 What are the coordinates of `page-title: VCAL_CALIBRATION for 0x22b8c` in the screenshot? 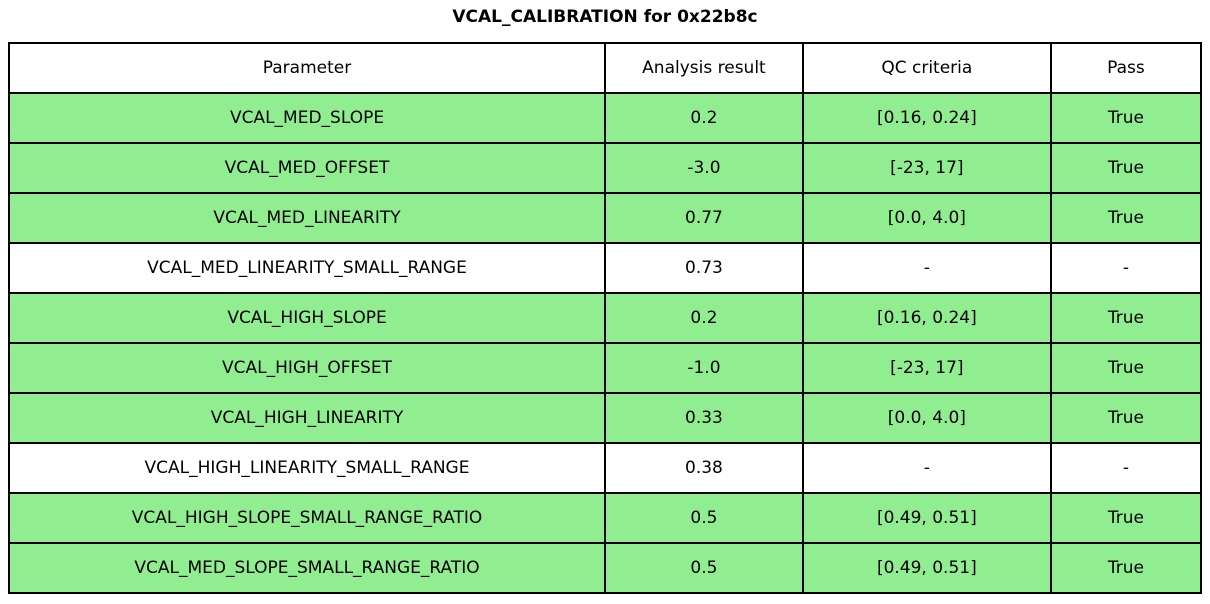 It's located at (605, 17).